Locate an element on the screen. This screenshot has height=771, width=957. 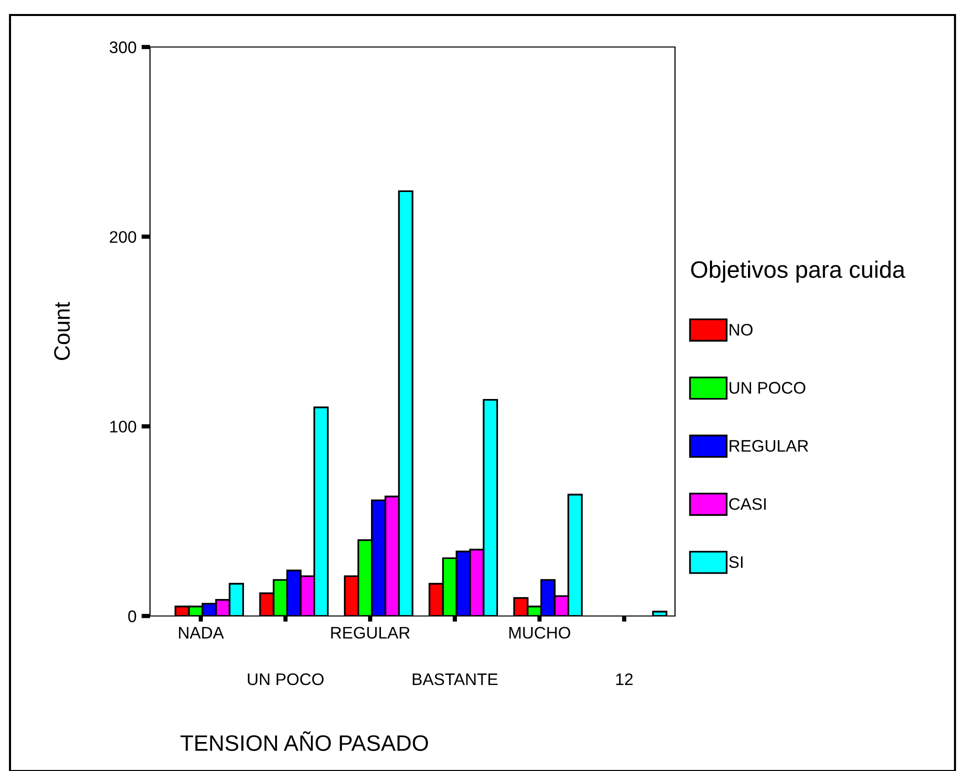
legend-label: UN POCO is located at coordinates (768, 388).